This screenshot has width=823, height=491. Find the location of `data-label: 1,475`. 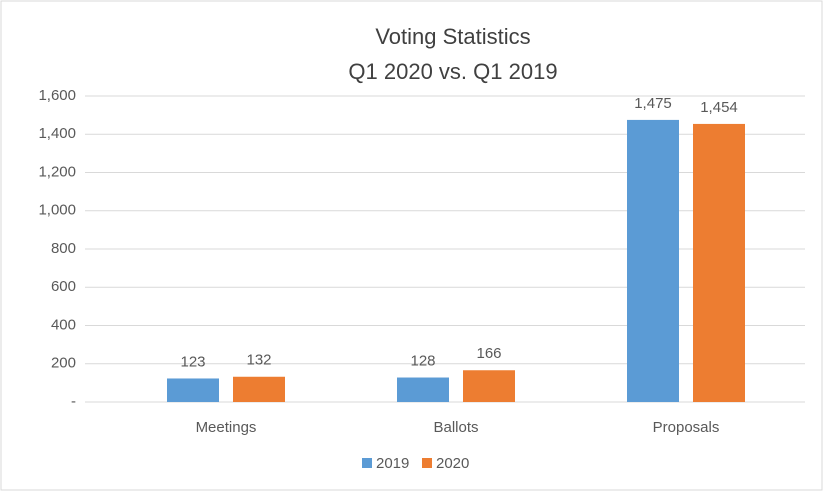

data-label: 1,475 is located at coordinates (653, 103).